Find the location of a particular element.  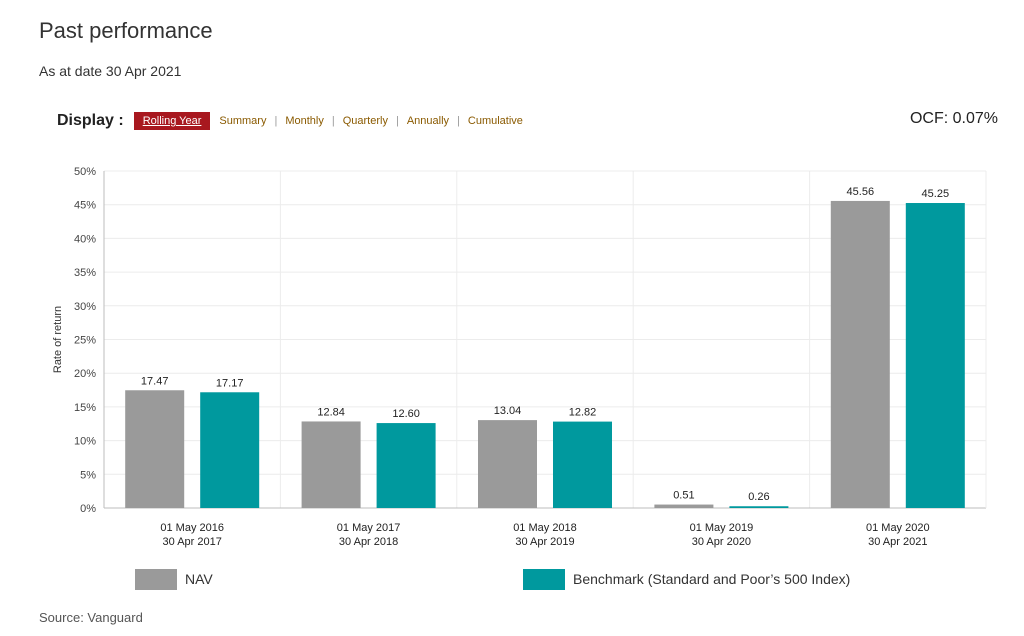

y-tick-label: 40% is located at coordinates (85, 239).